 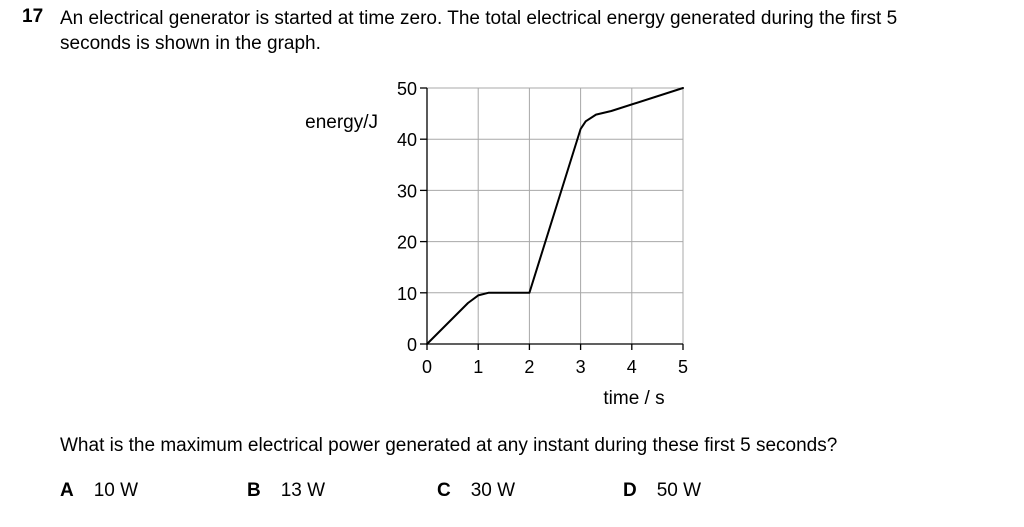 I want to click on option-b-letter: B, so click(x=254, y=490).